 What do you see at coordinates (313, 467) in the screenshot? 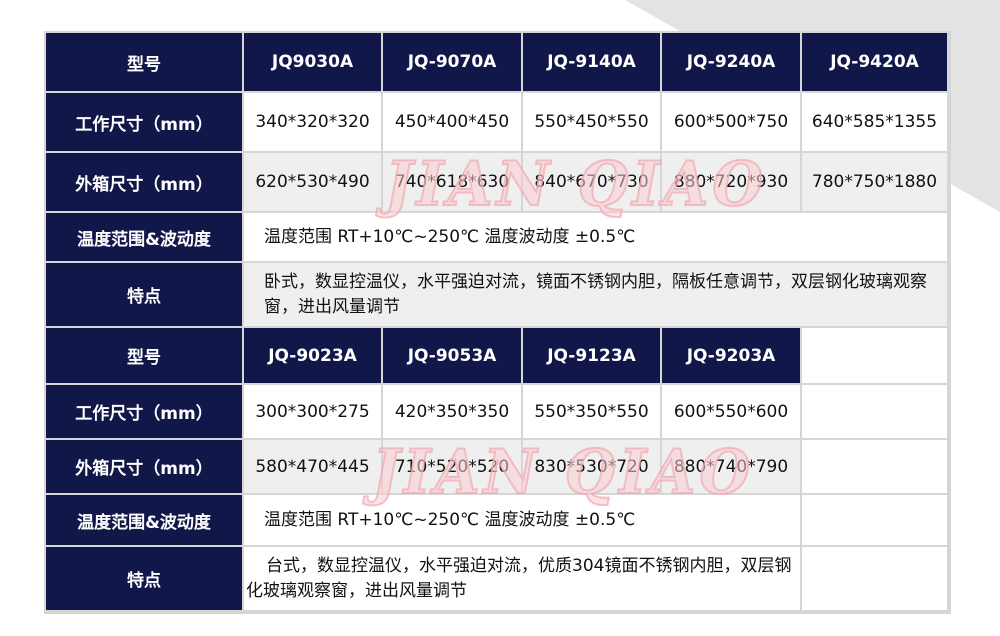
I see `value-cell: 580*470*445` at bounding box center [313, 467].